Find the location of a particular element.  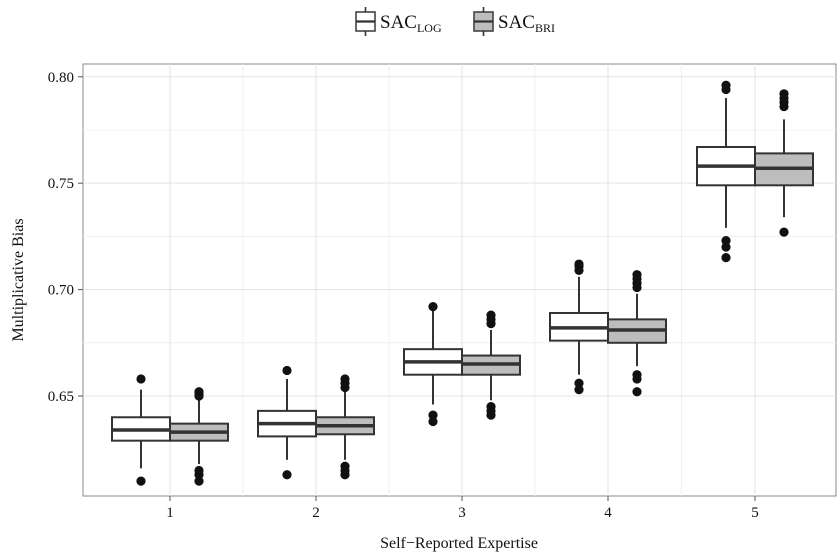

x-tick-label: 1 is located at coordinates (170, 513).